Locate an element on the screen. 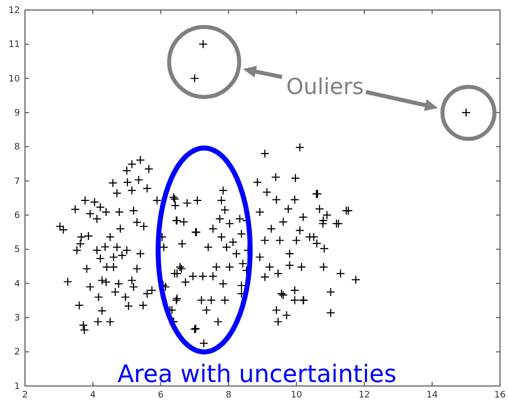  y-tick-label: 7 is located at coordinates (17, 181).